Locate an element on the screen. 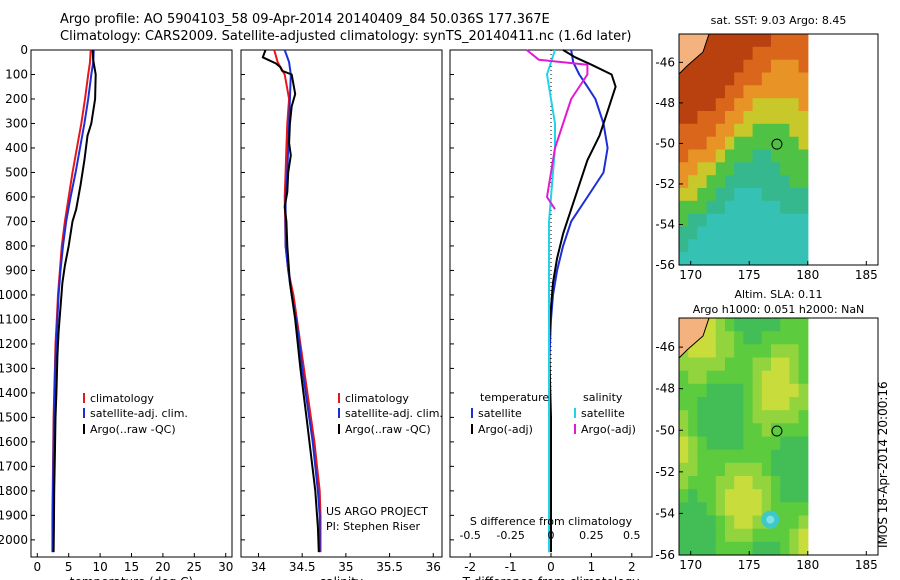 The image size is (900, 580). map-y-tick-label: -50 is located at coordinates (665, 143).